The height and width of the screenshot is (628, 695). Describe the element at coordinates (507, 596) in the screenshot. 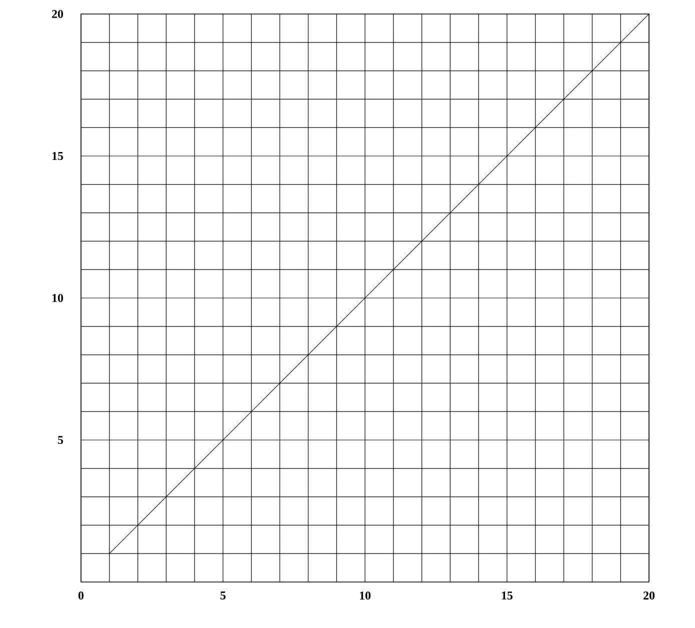

I see `x-tick-label: 15` at that location.